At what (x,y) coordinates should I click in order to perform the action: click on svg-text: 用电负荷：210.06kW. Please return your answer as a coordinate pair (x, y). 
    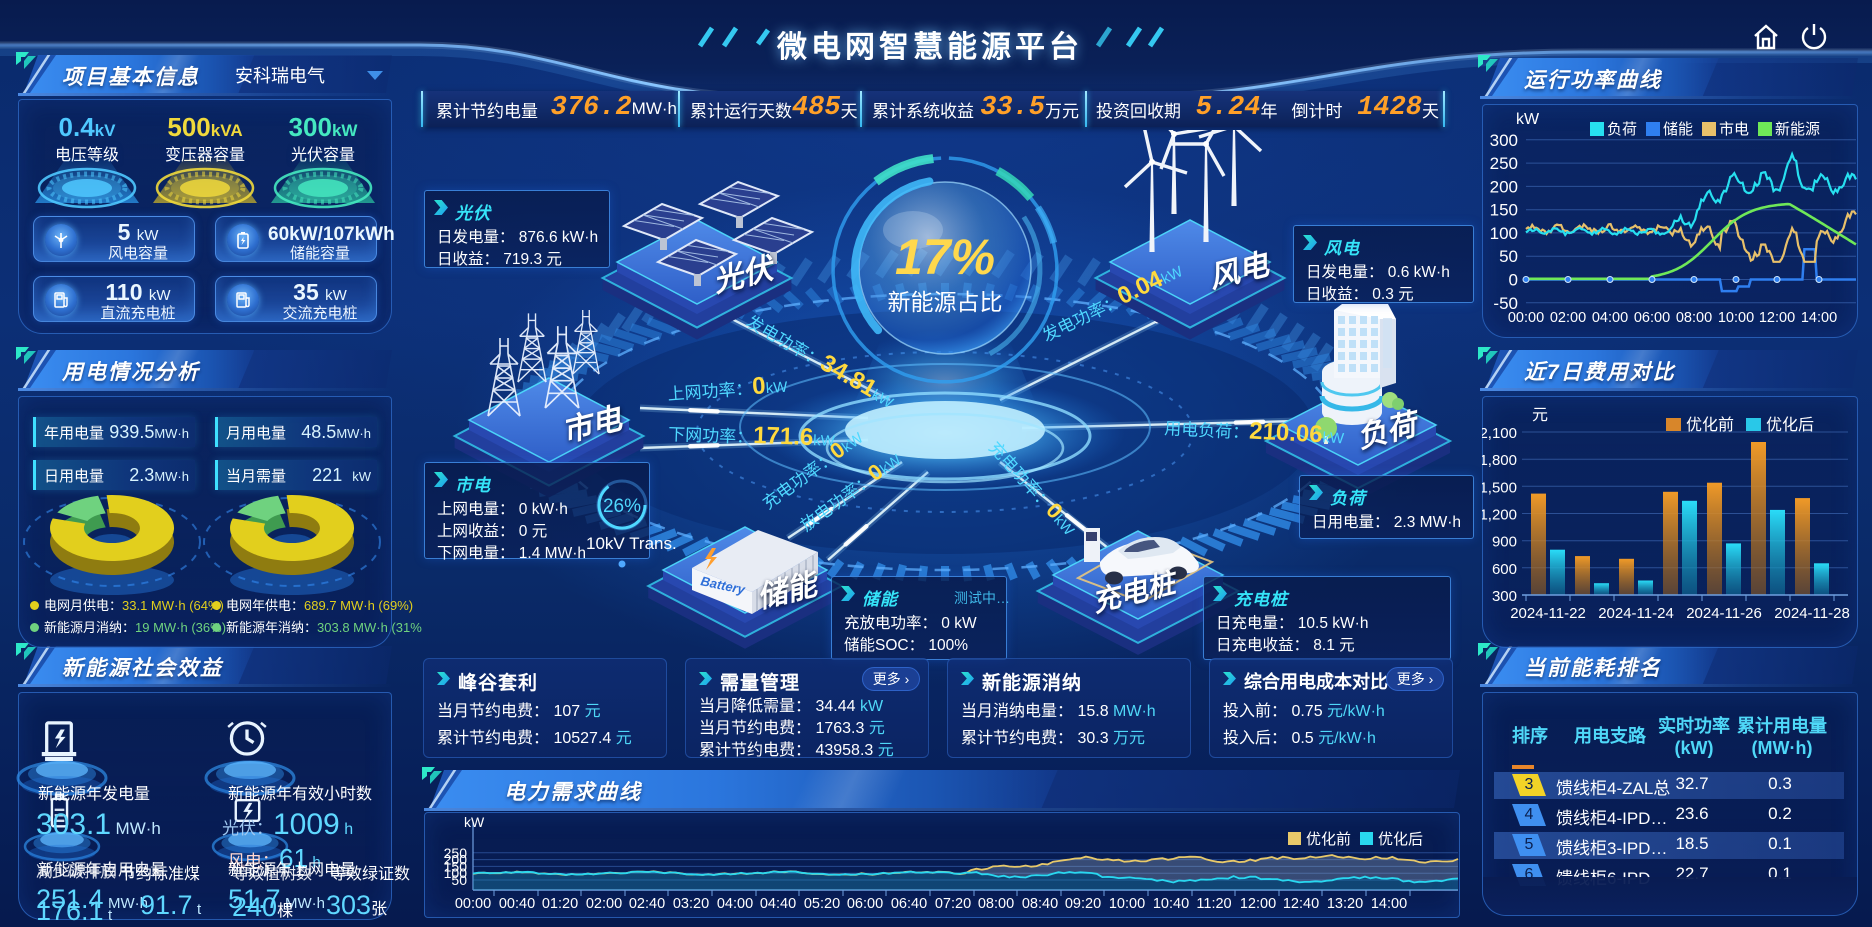
    Looking at the image, I should click on (1255, 431).